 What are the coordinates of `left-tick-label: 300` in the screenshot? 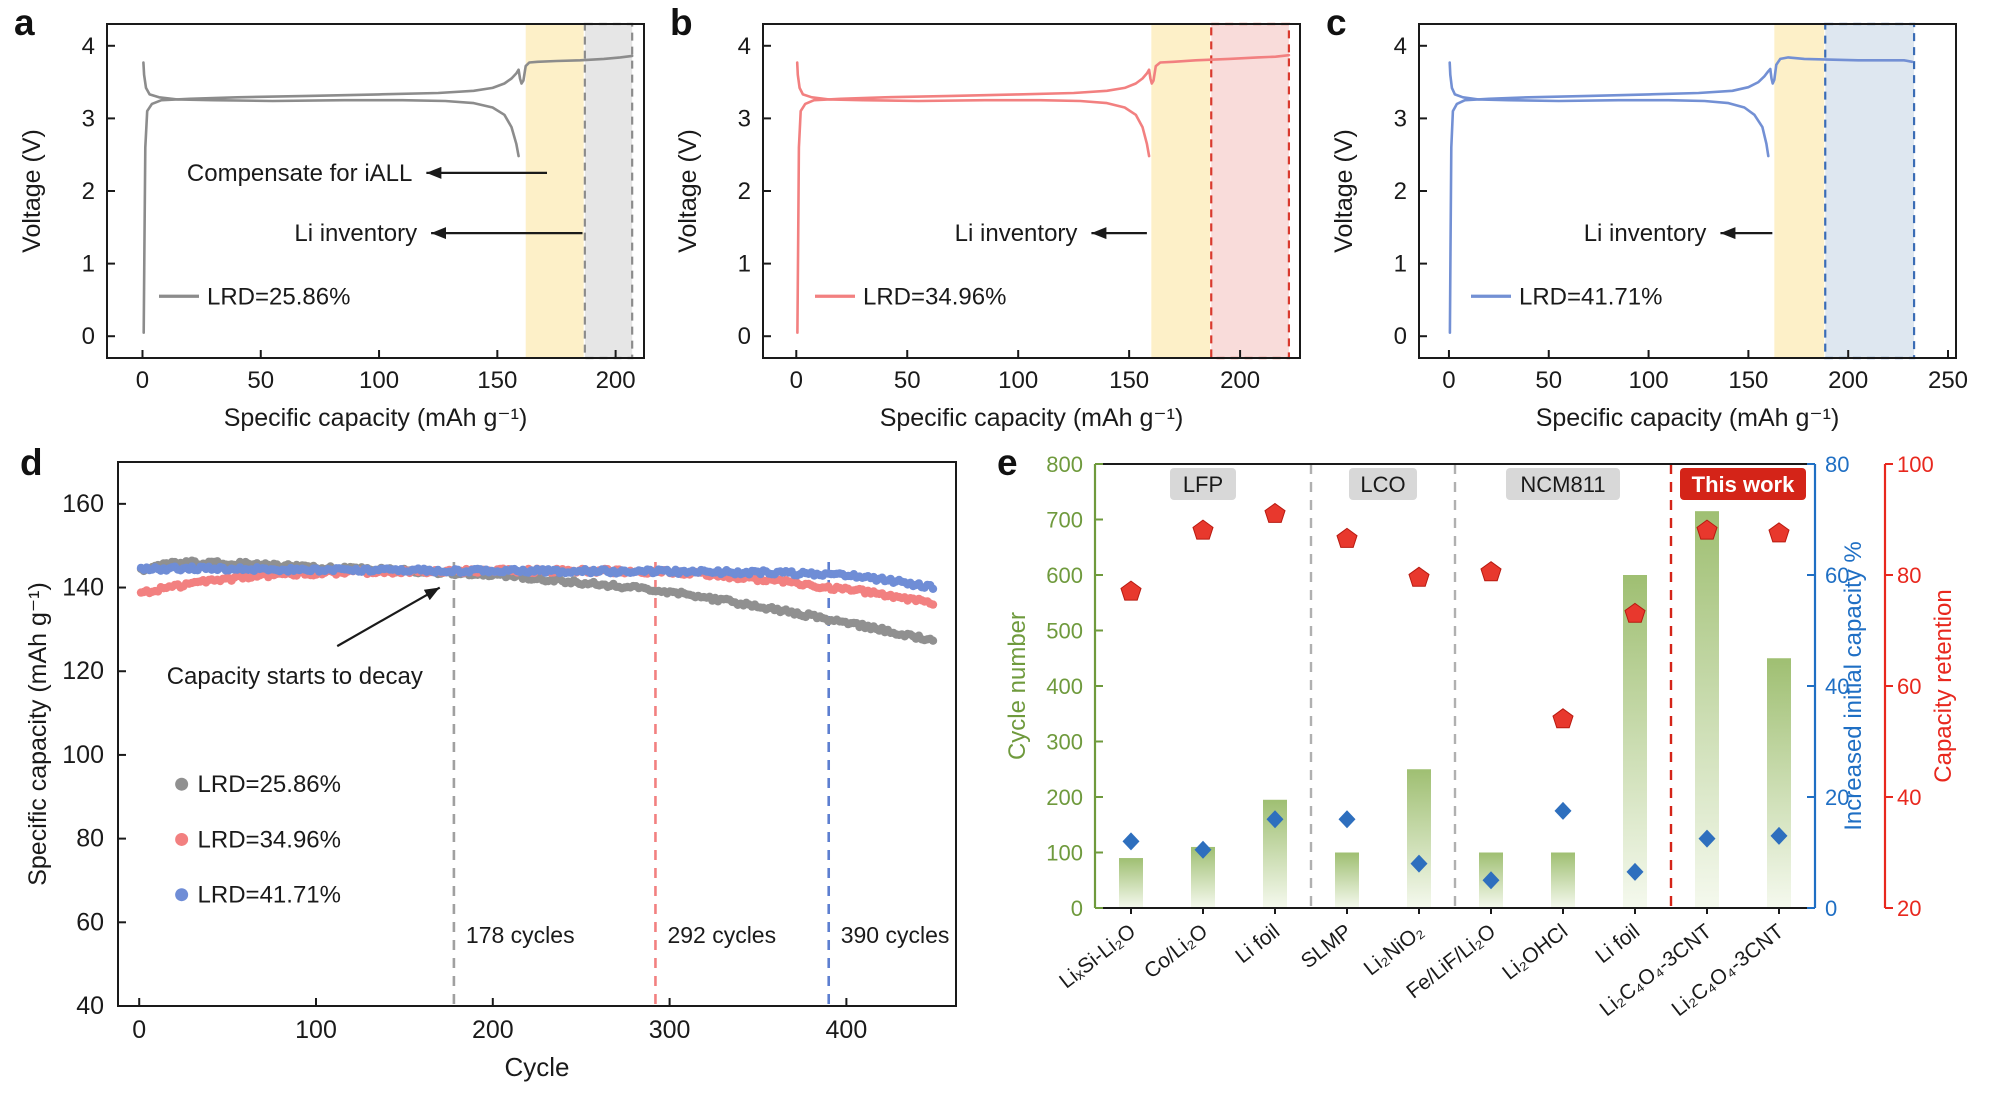 It's located at (1064, 742).